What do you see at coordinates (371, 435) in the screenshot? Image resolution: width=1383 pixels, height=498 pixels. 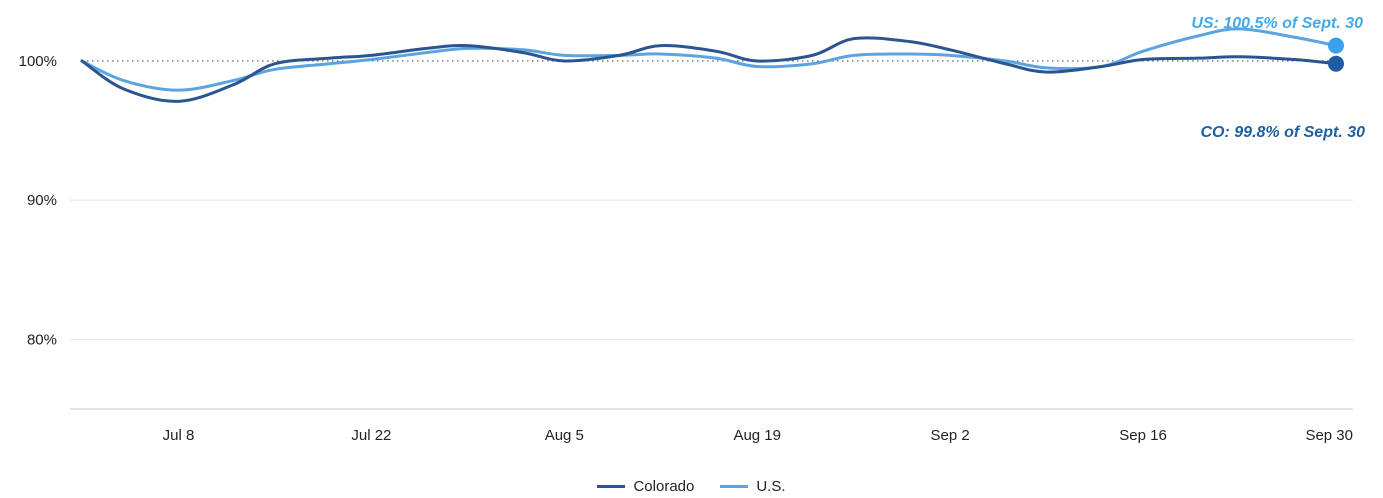 I see `x-tick-label: Jul 22` at bounding box center [371, 435].